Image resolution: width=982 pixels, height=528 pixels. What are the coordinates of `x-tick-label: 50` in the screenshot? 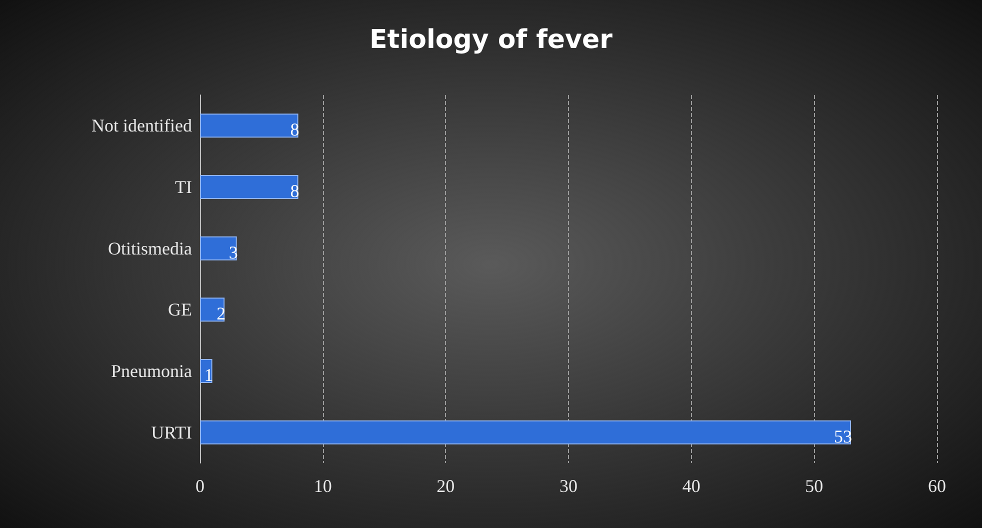 It's located at (814, 486).